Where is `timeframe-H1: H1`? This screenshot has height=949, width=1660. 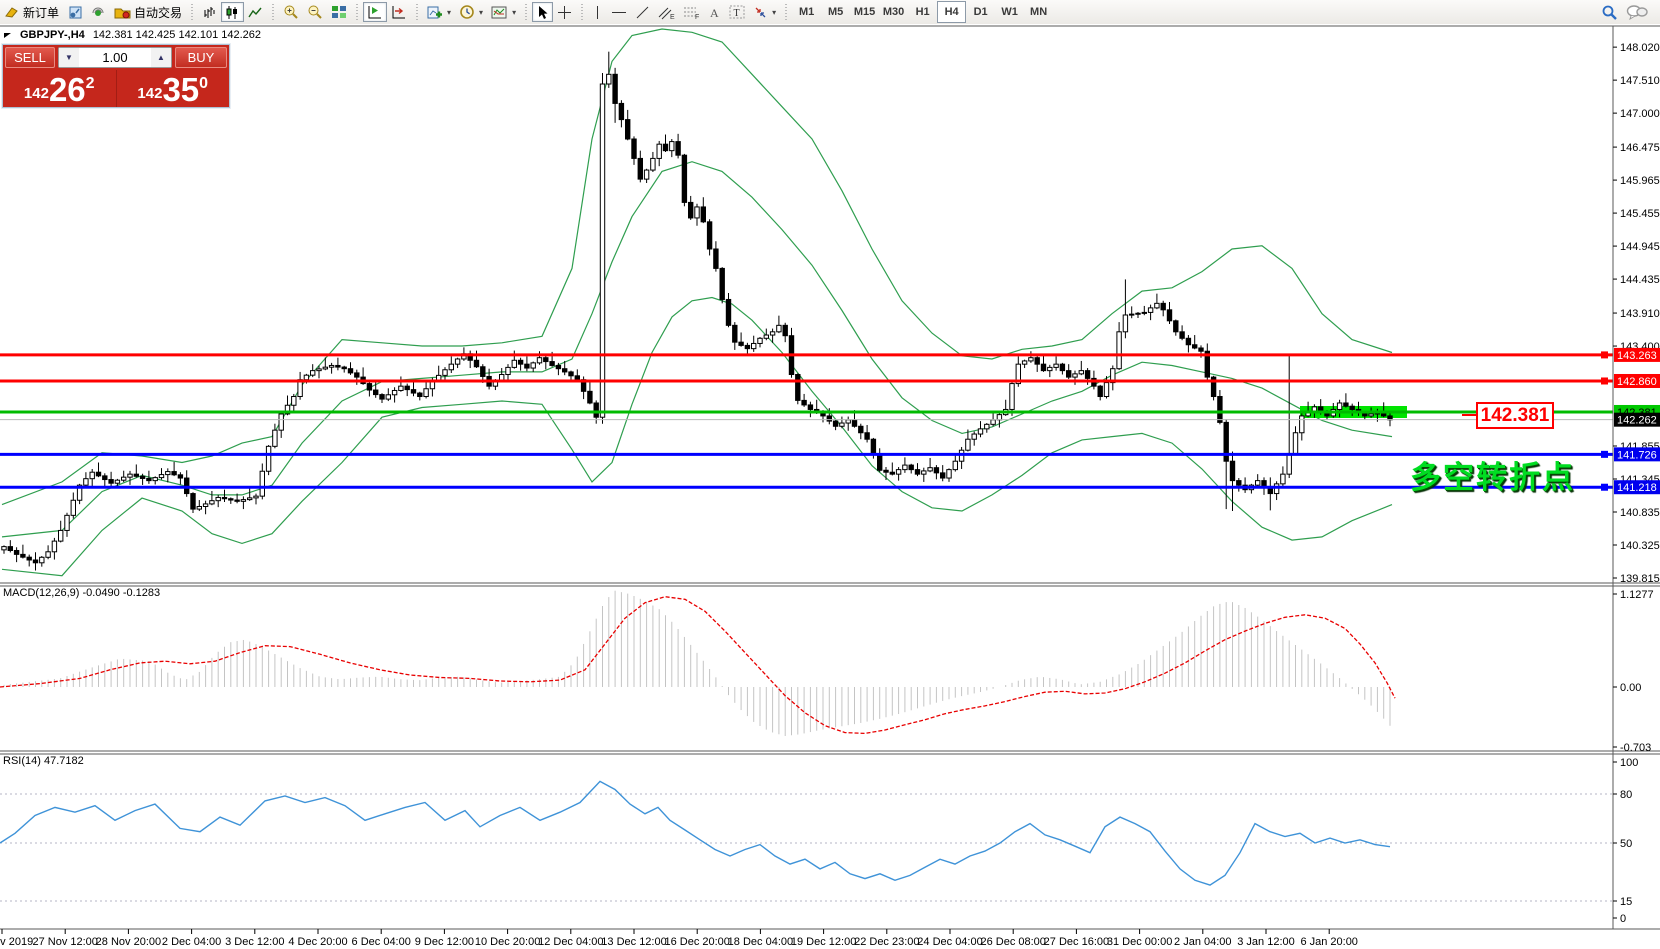 timeframe-H1: H1 is located at coordinates (922, 12).